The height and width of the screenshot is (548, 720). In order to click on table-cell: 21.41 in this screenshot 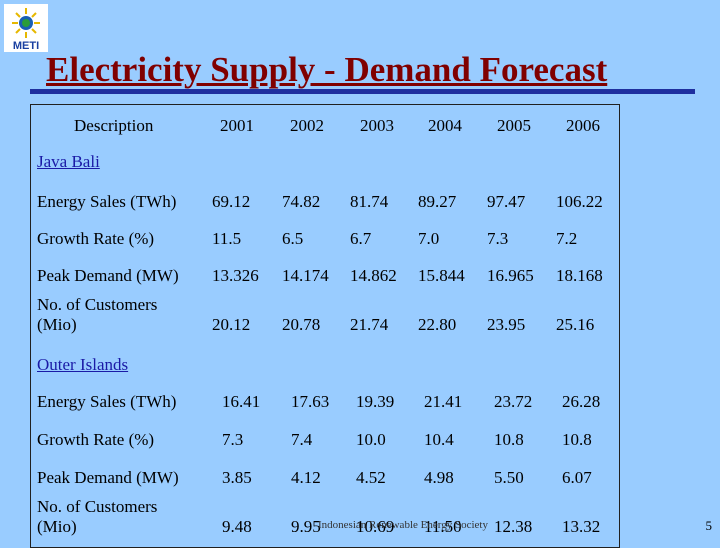, I will do `click(443, 401)`.